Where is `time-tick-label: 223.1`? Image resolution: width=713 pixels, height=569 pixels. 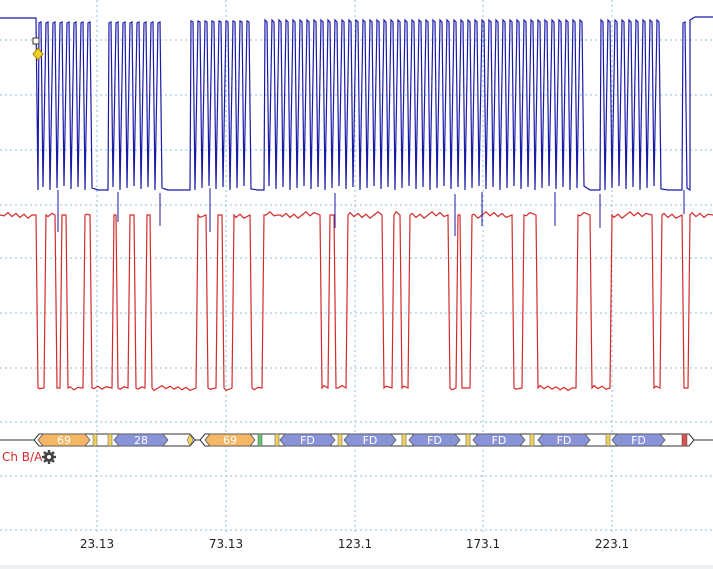
time-tick-label: 223.1 is located at coordinates (612, 544).